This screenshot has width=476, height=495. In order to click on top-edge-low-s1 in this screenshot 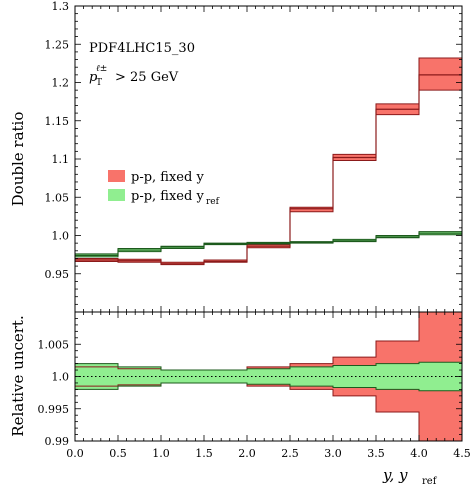, I will do `click(268, 246)`.